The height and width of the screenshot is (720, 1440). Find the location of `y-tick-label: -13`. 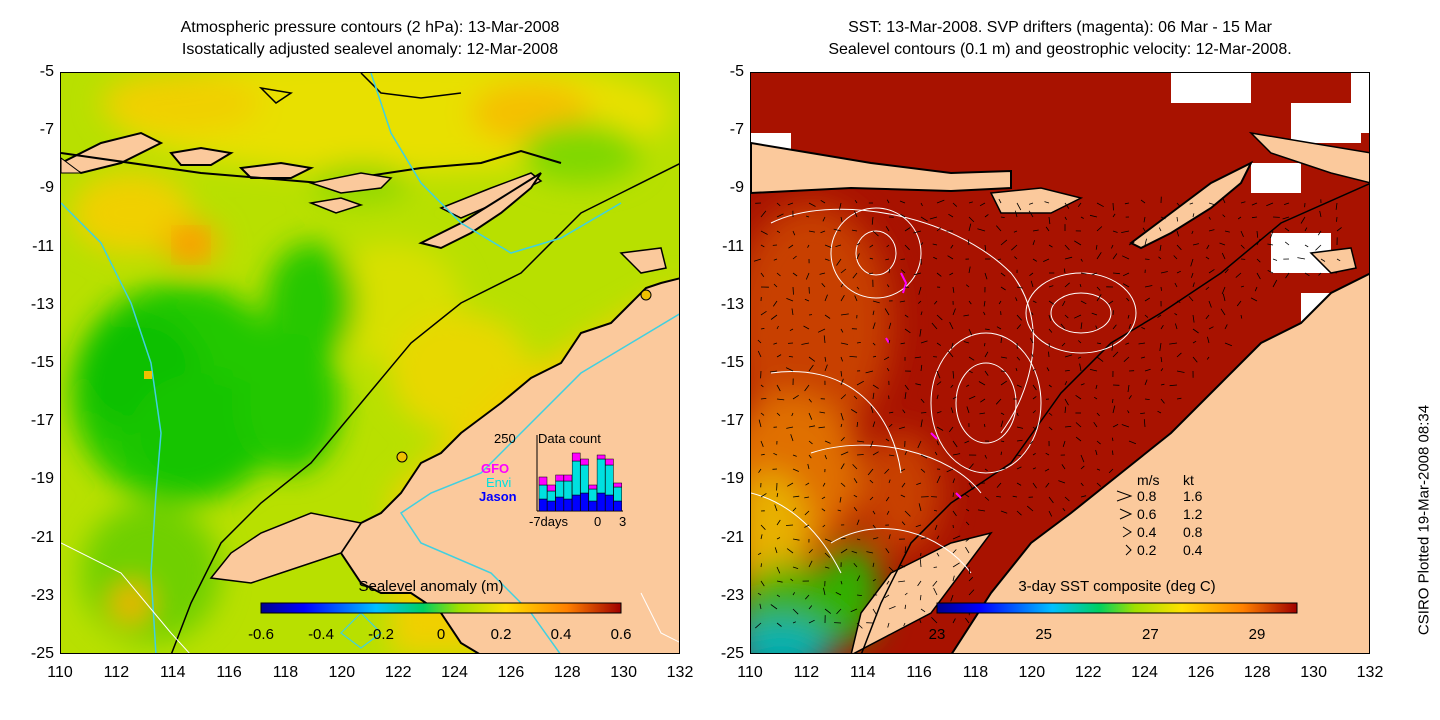

y-tick-label: -13 is located at coordinates (732, 304).